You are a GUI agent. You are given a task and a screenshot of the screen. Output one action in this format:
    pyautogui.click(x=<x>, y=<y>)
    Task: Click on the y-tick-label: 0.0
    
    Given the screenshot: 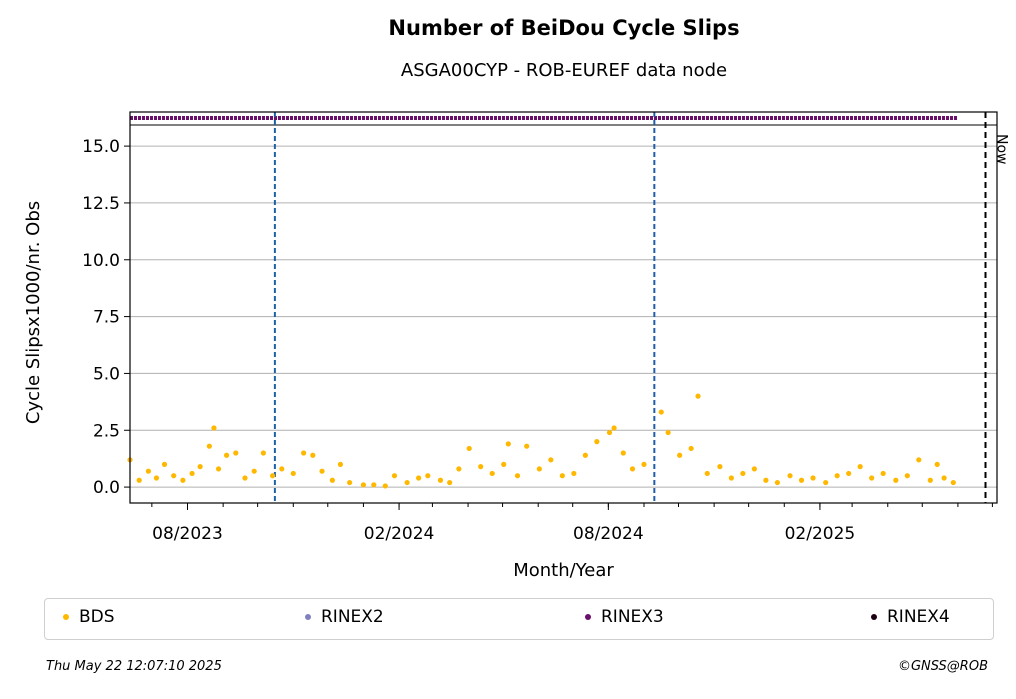 What is the action you would take?
    pyautogui.click(x=106, y=488)
    